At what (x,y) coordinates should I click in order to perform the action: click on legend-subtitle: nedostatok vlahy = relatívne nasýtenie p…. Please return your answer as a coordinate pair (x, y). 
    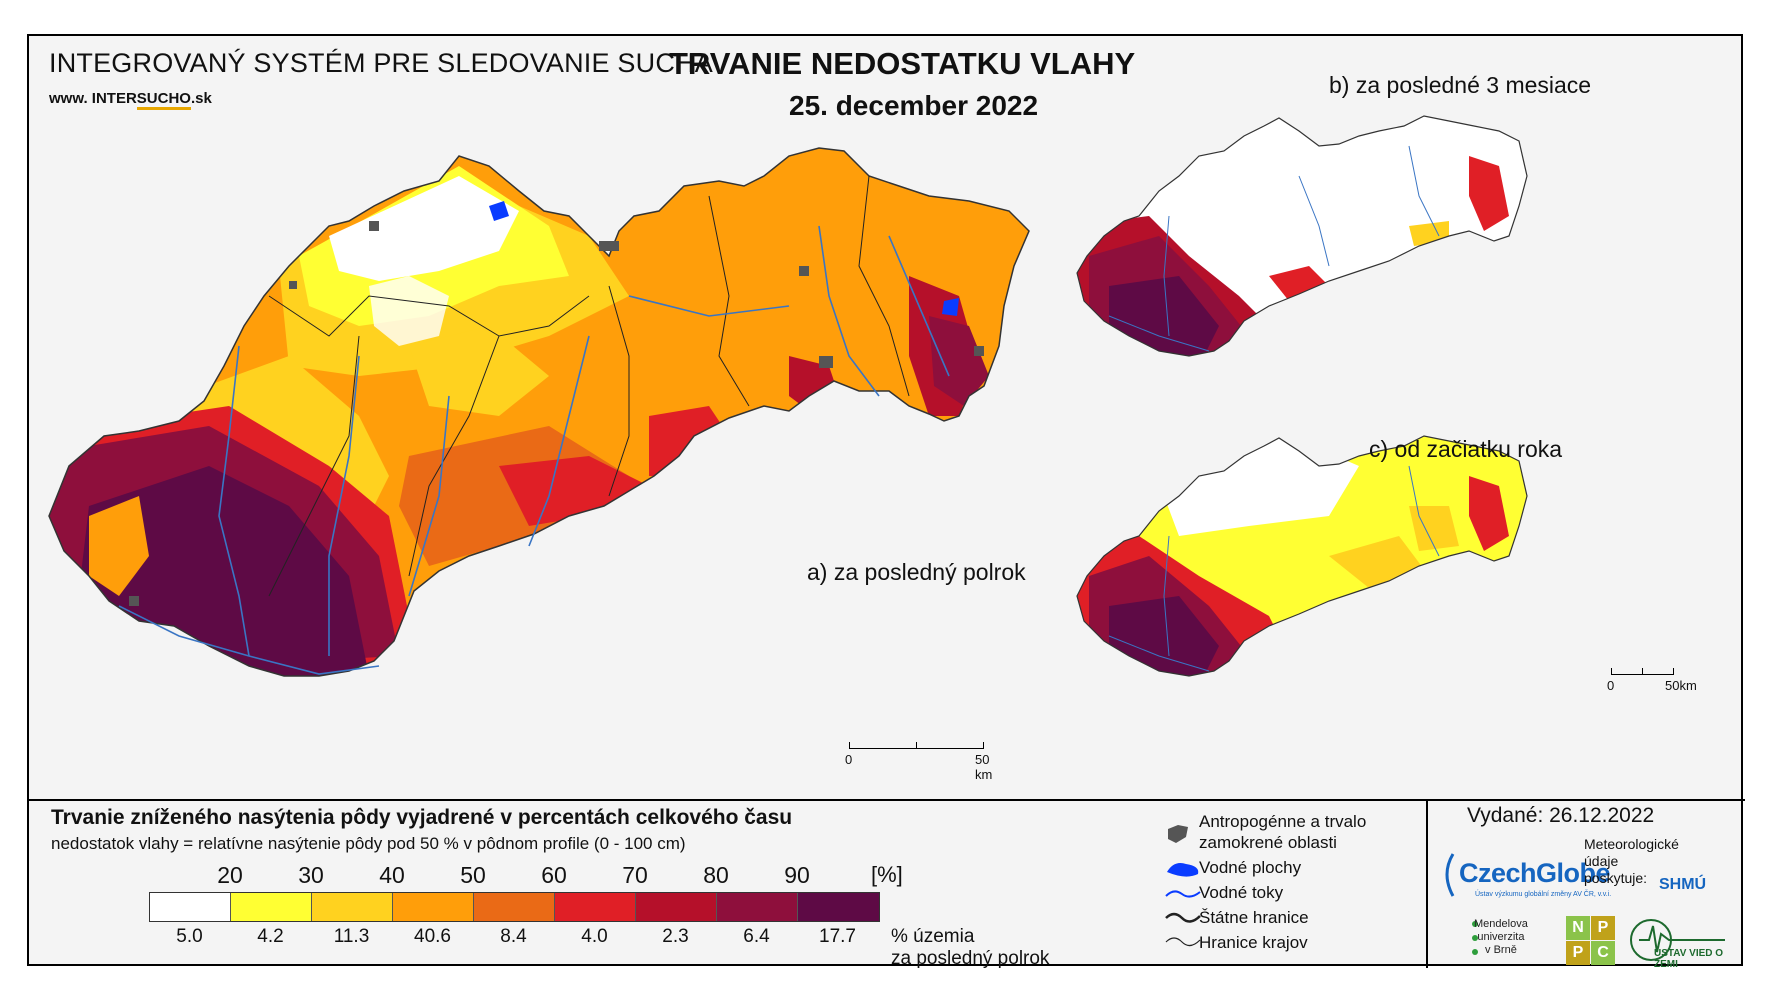
    Looking at the image, I should click on (368, 843).